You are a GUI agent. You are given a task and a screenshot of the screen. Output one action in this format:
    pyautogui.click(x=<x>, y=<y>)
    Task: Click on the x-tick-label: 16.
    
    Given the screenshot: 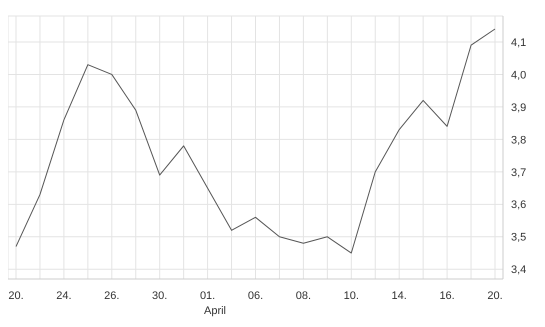 What is the action you would take?
    pyautogui.click(x=447, y=296)
    